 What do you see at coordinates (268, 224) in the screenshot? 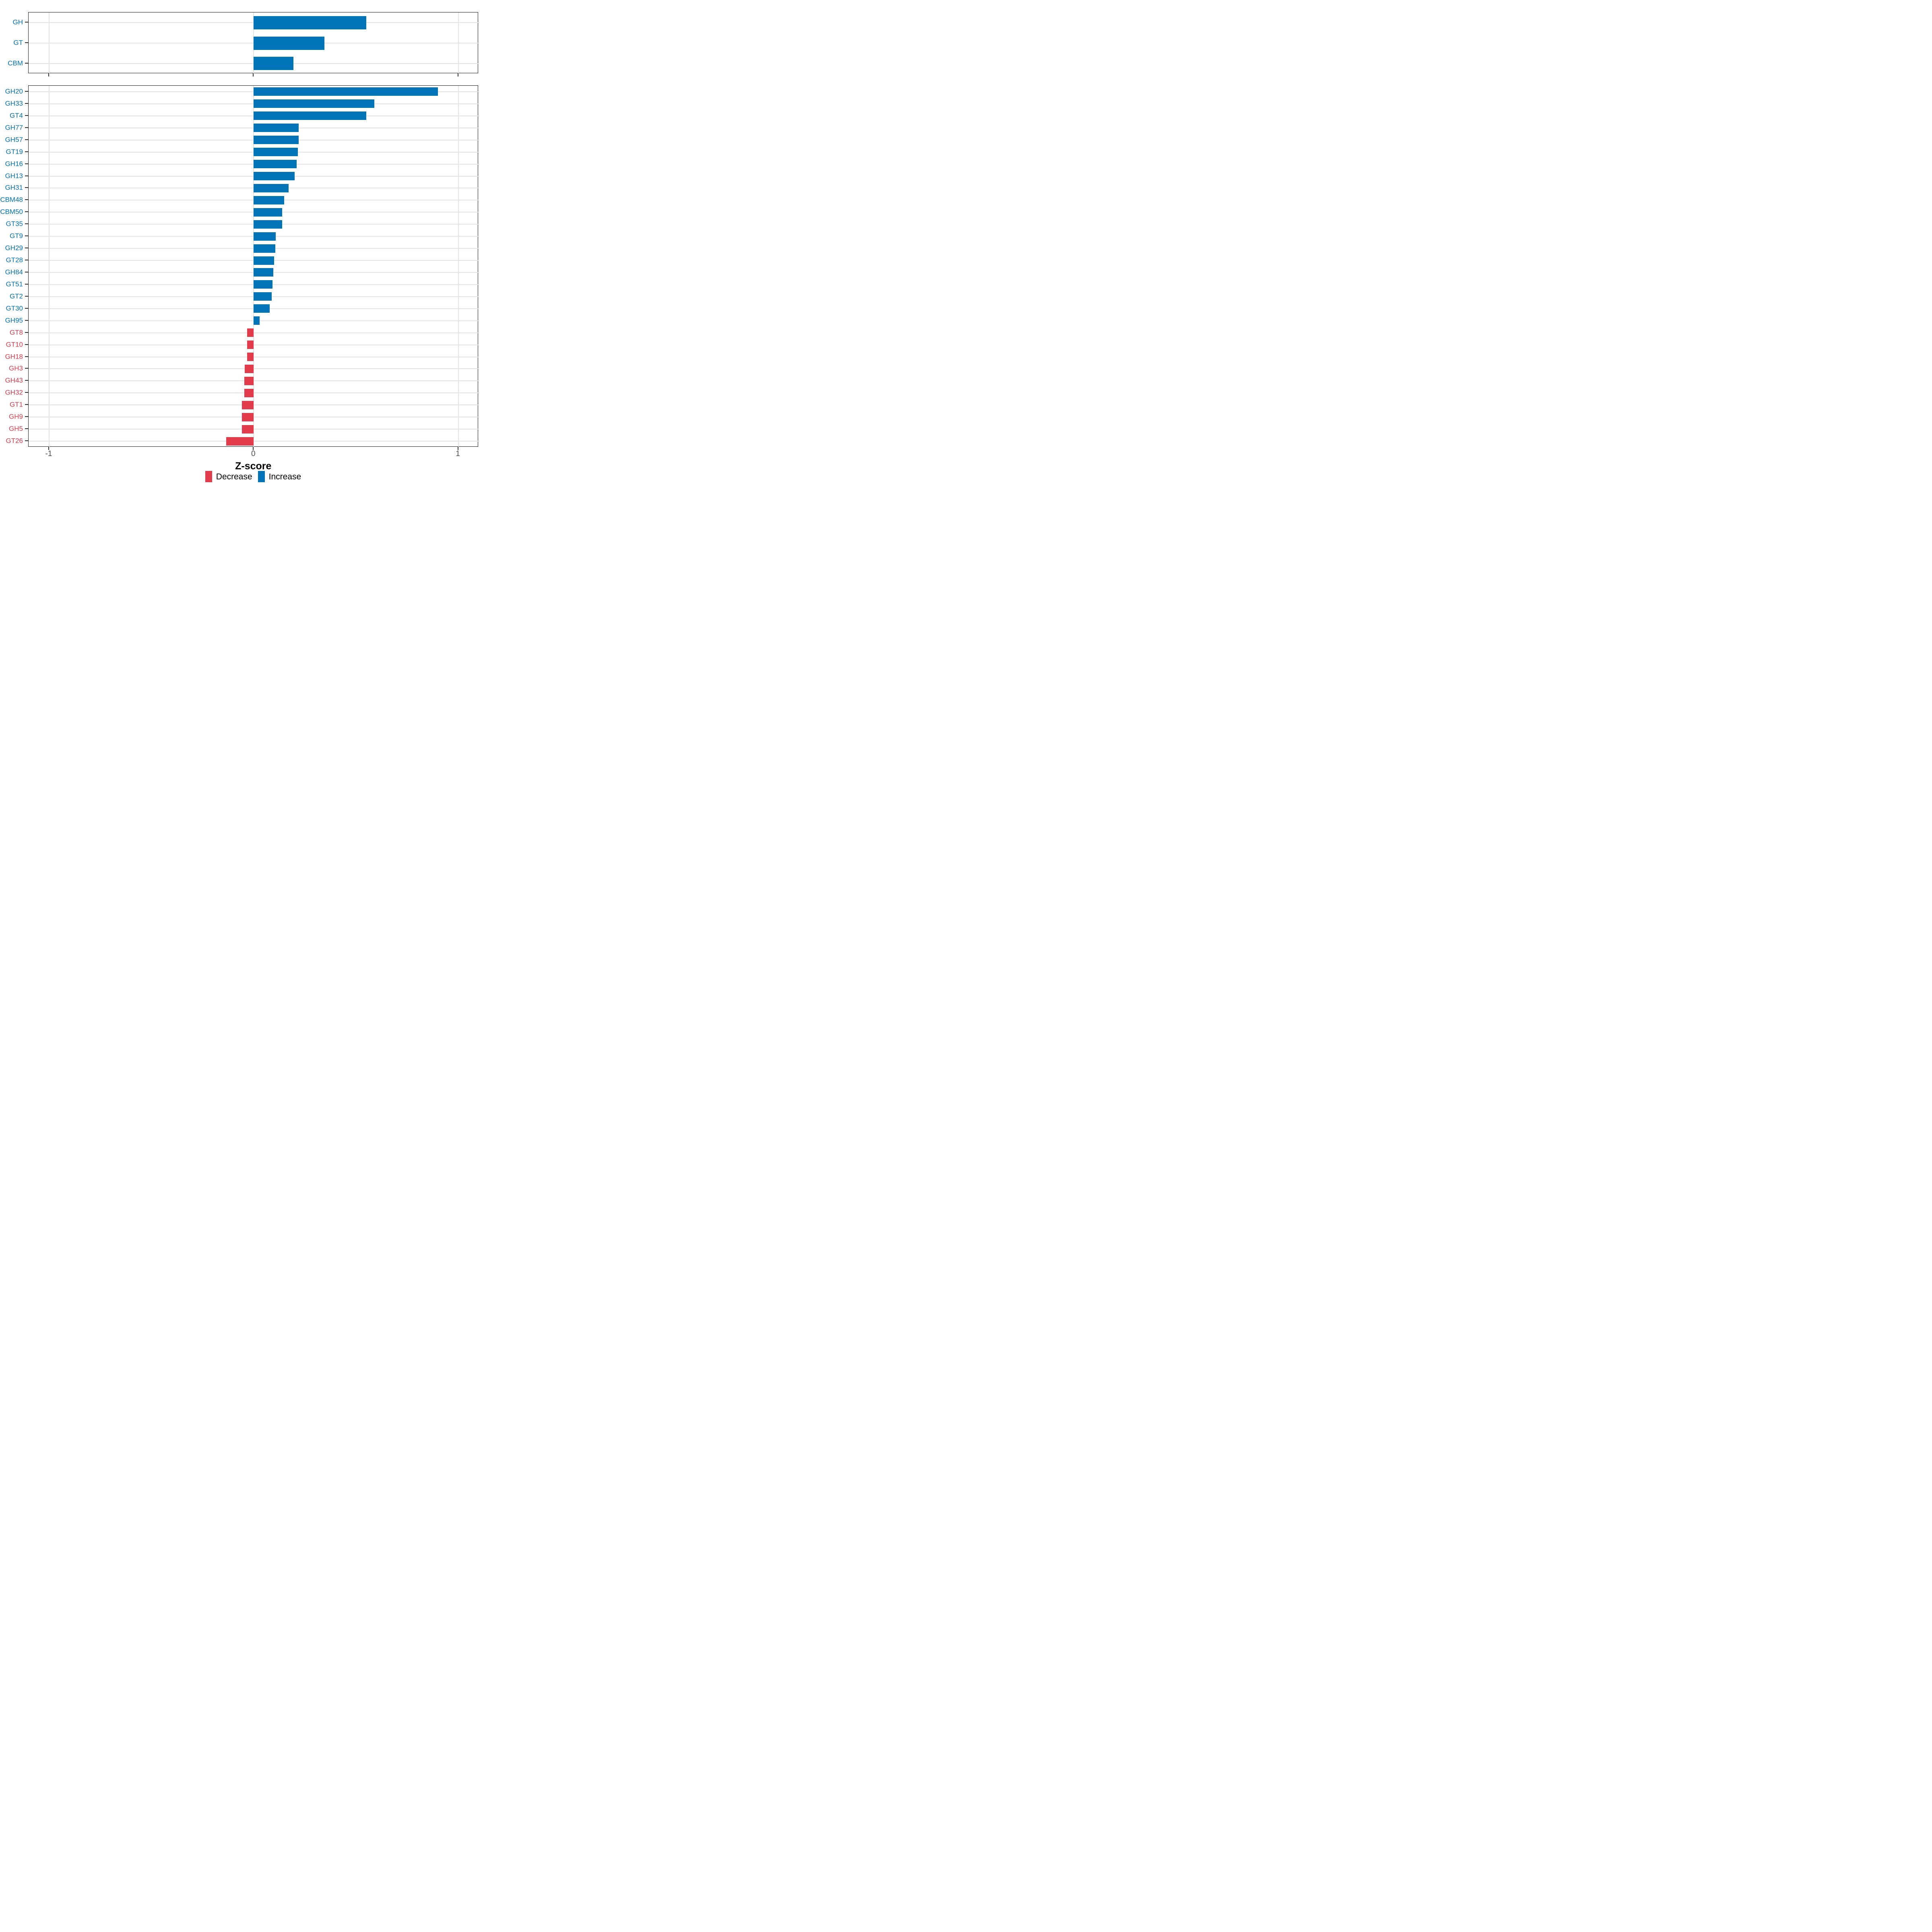
I see `bar-gt35` at bounding box center [268, 224].